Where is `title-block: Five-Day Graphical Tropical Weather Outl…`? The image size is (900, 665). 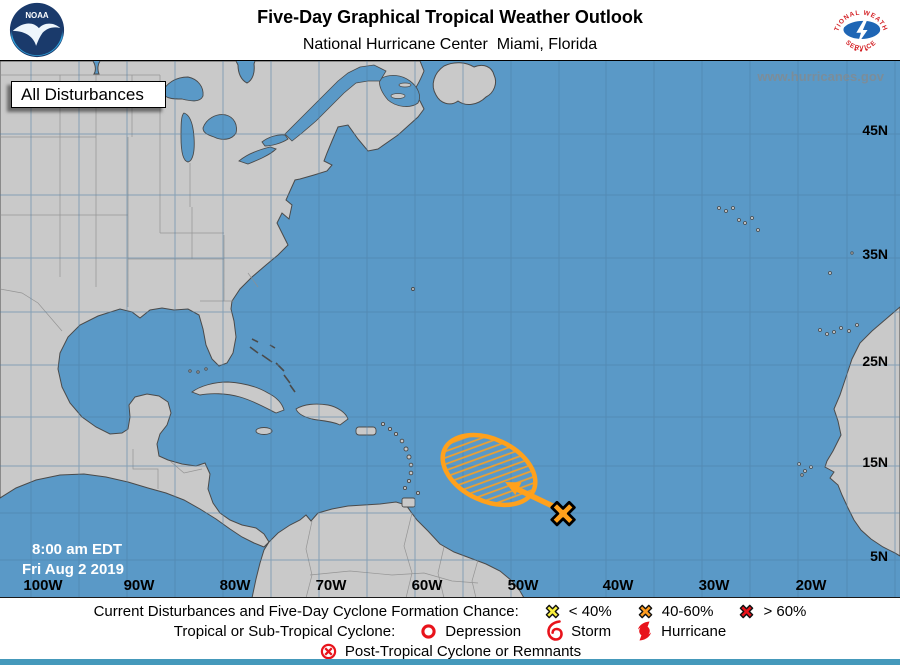 title-block: Five-Day Graphical Tropical Weather Outl… is located at coordinates (450, 27).